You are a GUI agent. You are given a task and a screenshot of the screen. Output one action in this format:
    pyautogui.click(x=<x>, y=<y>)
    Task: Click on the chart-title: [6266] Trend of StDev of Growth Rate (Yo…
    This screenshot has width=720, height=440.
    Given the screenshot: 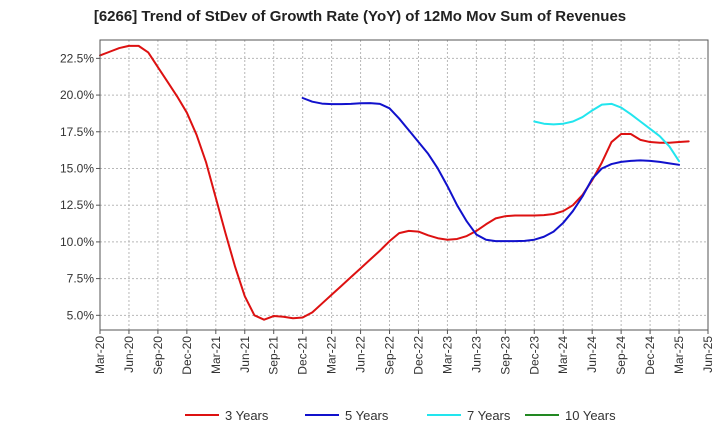 What is the action you would take?
    pyautogui.click(x=360, y=16)
    